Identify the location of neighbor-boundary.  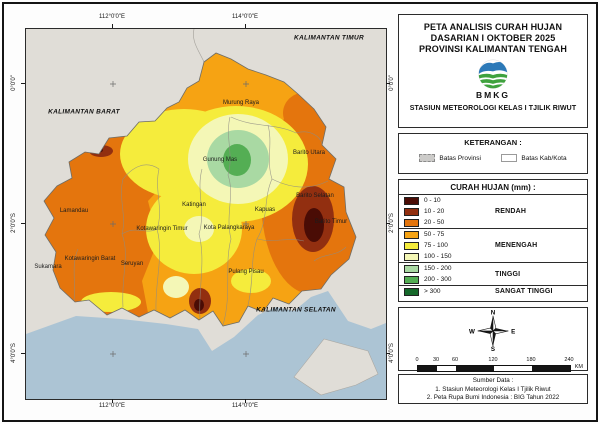
(199, 46).